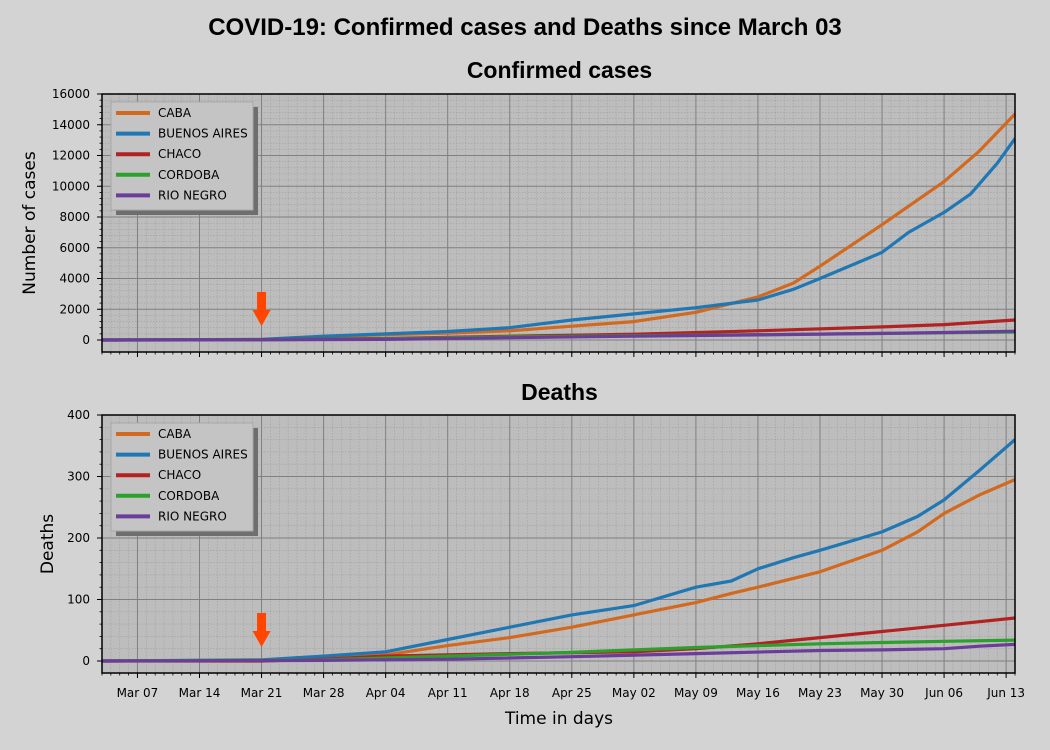  What do you see at coordinates (510, 693) in the screenshot?
I see `x-tick-label: Apr 18` at bounding box center [510, 693].